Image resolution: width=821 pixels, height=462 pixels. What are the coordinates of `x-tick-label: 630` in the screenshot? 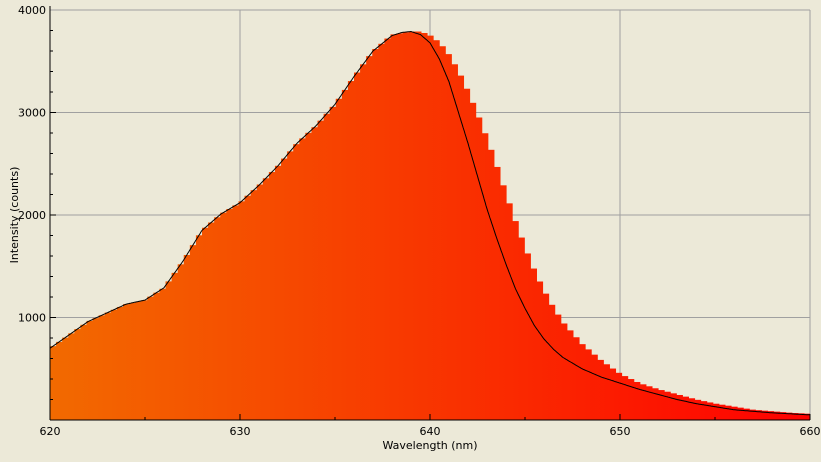 It's located at (240, 431).